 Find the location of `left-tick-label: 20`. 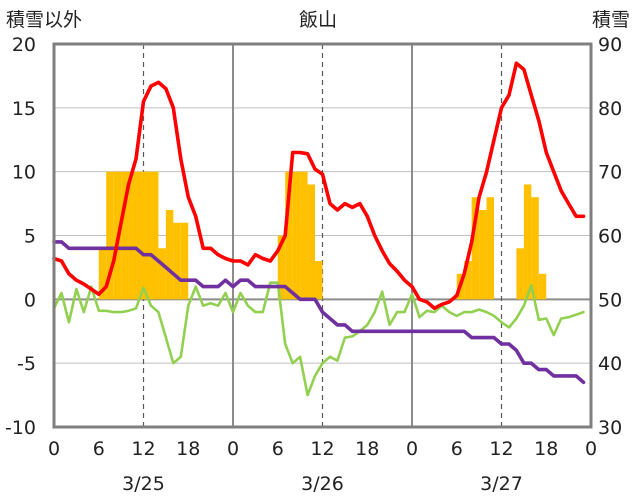

left-tick-label: 20 is located at coordinates (24, 45).